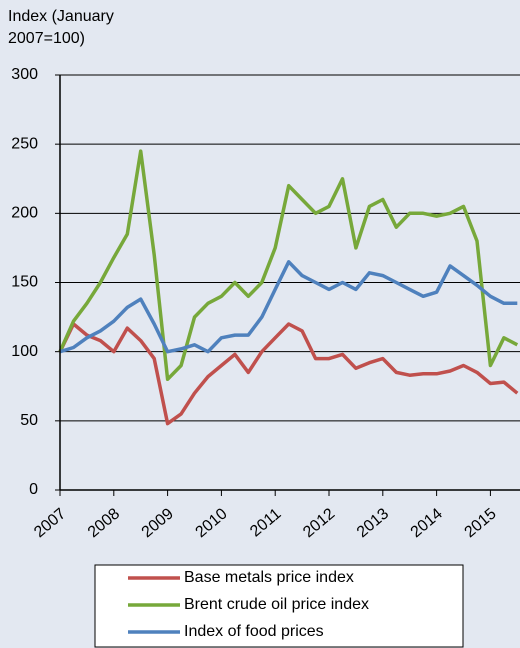  What do you see at coordinates (373, 523) in the screenshot?
I see `x-tick-label: 2013` at bounding box center [373, 523].